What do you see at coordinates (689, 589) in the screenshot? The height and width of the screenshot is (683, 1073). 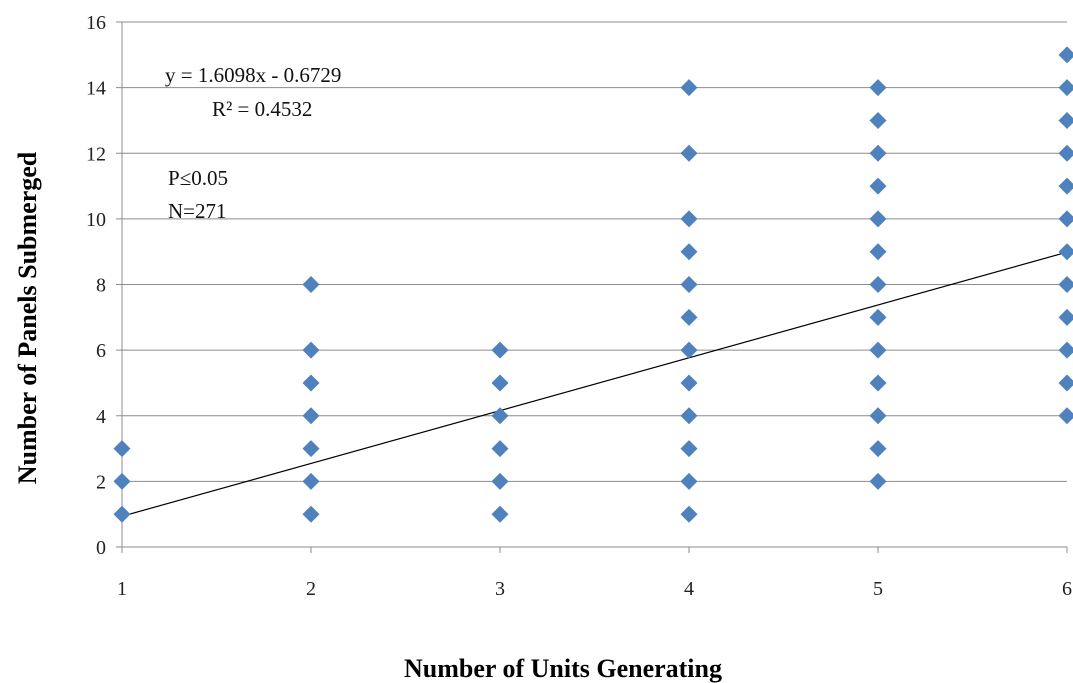 I see `x-tick-label-4: 4` at bounding box center [689, 589].